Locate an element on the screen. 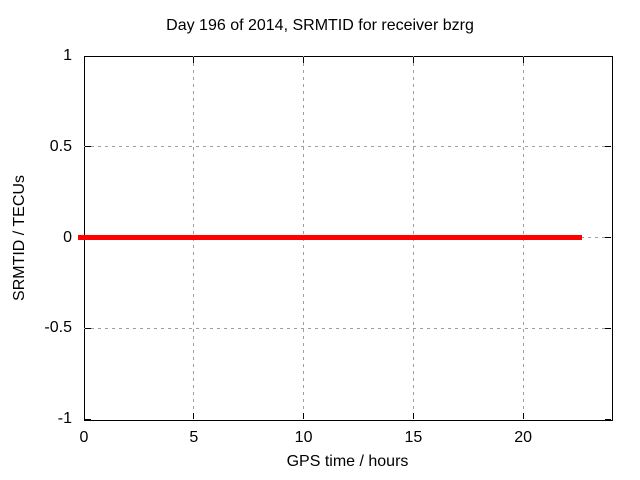 The height and width of the screenshot is (480, 640). x-tick-label-5: 5 is located at coordinates (194, 437).